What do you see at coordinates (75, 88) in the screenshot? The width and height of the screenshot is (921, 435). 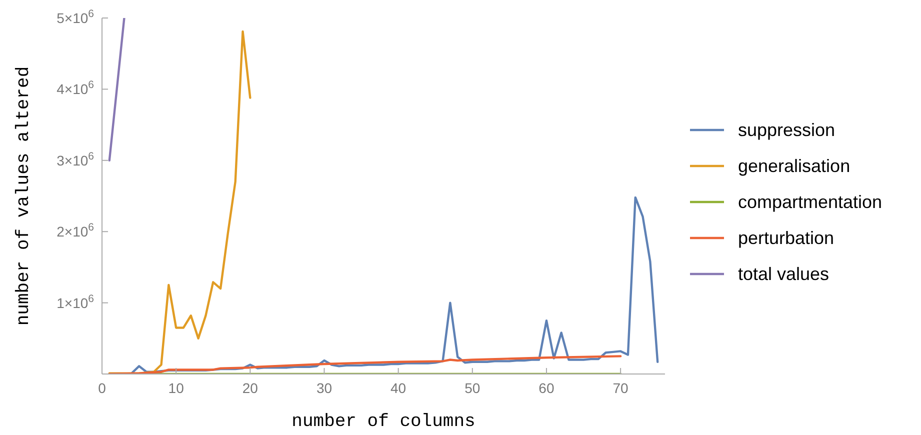 I see `y-tick-label: 4×10$^{6}$` at bounding box center [75, 88].